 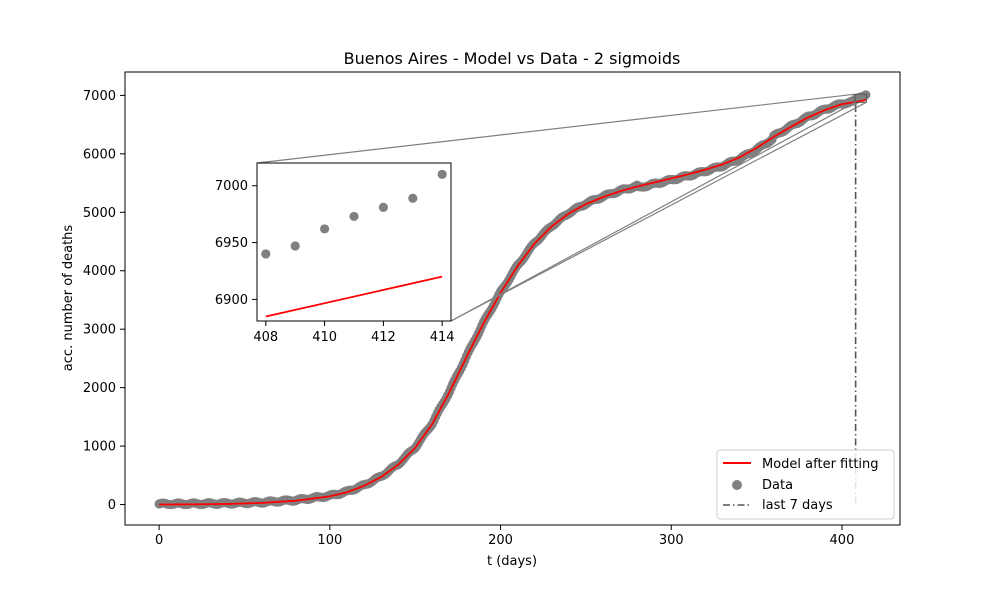 I want to click on y-tick-label: 7000, so click(x=99, y=96).